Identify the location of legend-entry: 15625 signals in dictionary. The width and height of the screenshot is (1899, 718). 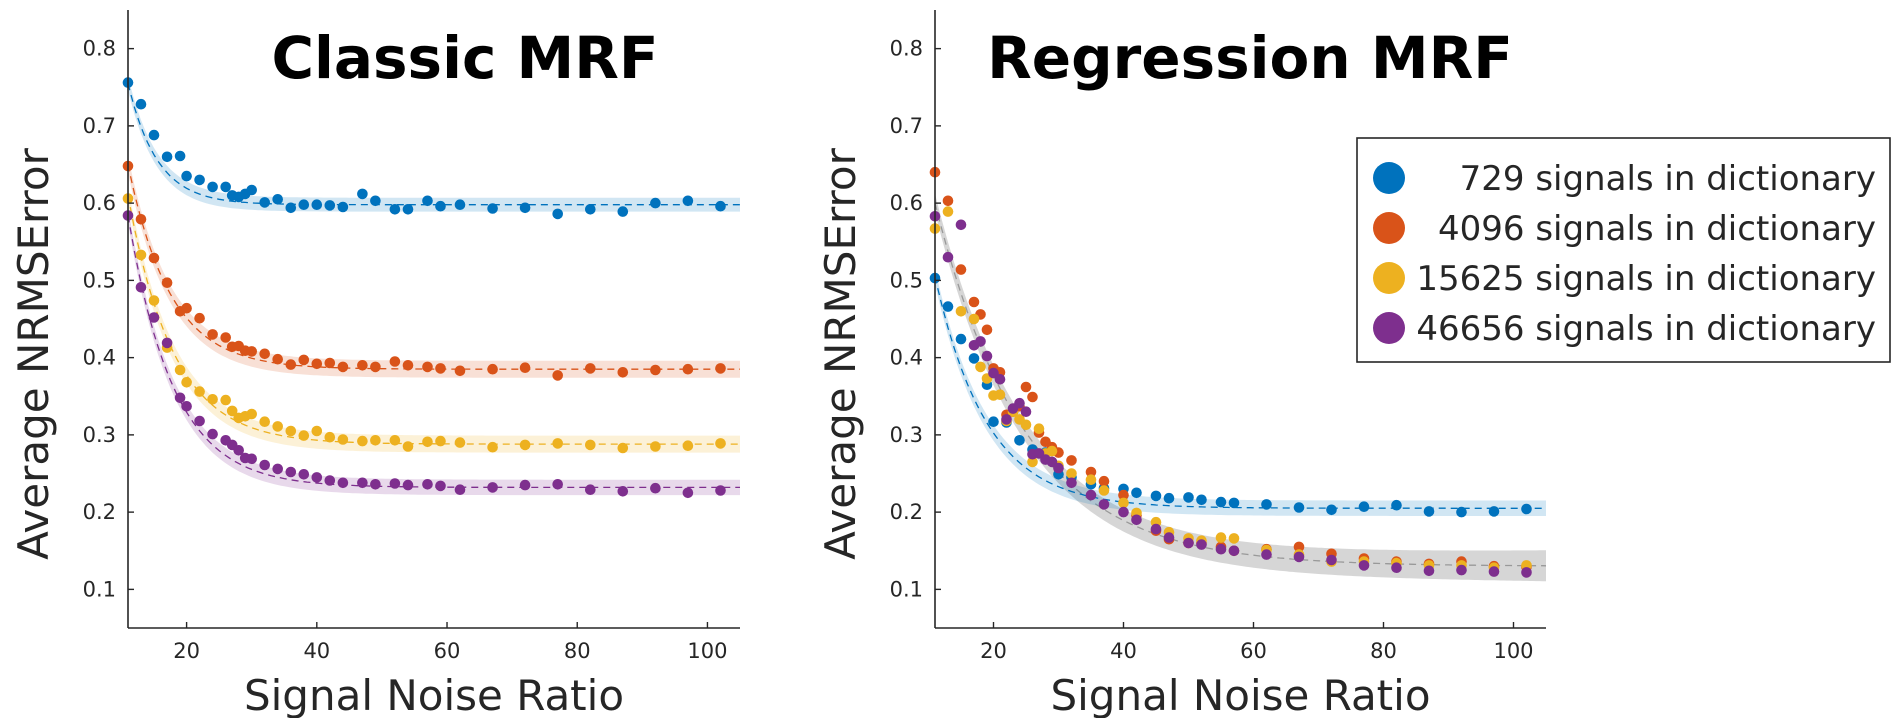
(1646, 279).